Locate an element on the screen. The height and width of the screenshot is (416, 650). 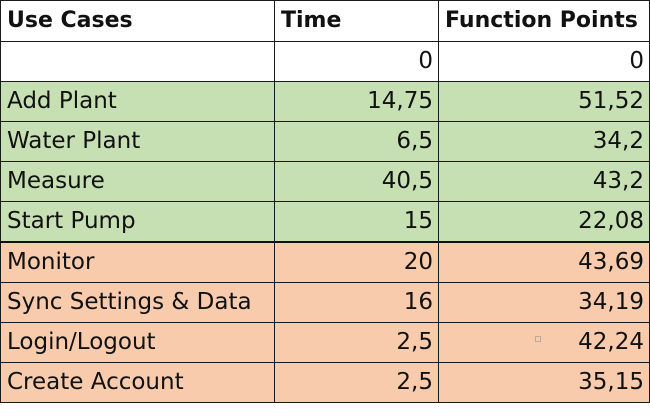
table-row: Start Pump 15 22,08 is located at coordinates (325, 222).